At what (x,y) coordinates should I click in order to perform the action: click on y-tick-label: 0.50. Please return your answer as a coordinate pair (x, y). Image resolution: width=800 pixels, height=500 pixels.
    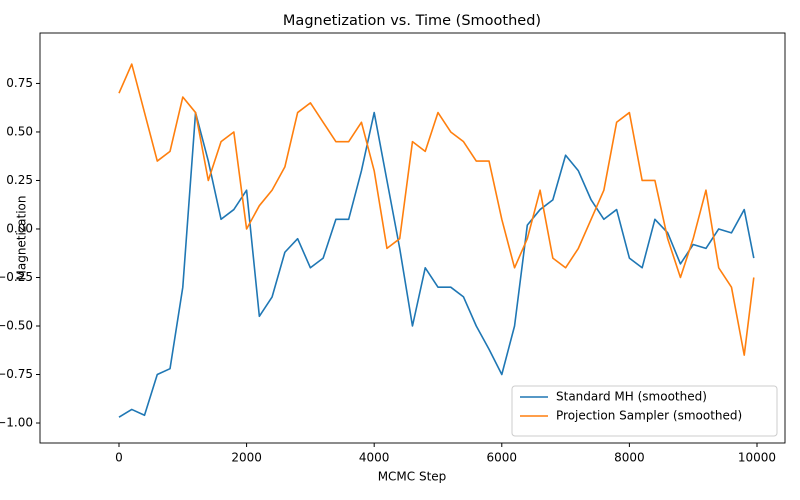
    Looking at the image, I should click on (19, 131).